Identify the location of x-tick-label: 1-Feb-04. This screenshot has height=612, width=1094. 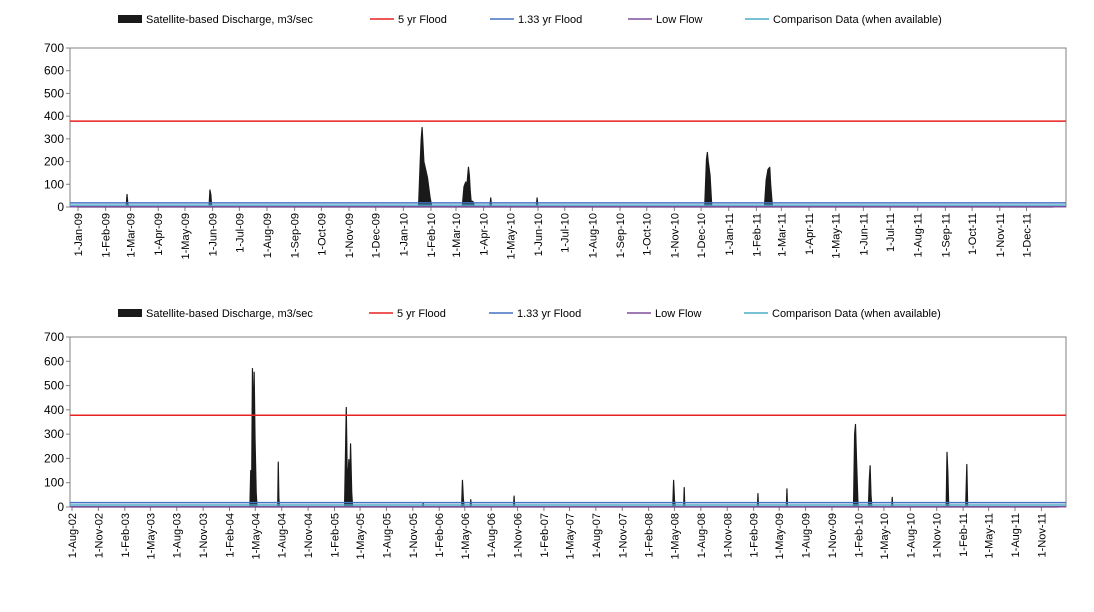
(231, 535).